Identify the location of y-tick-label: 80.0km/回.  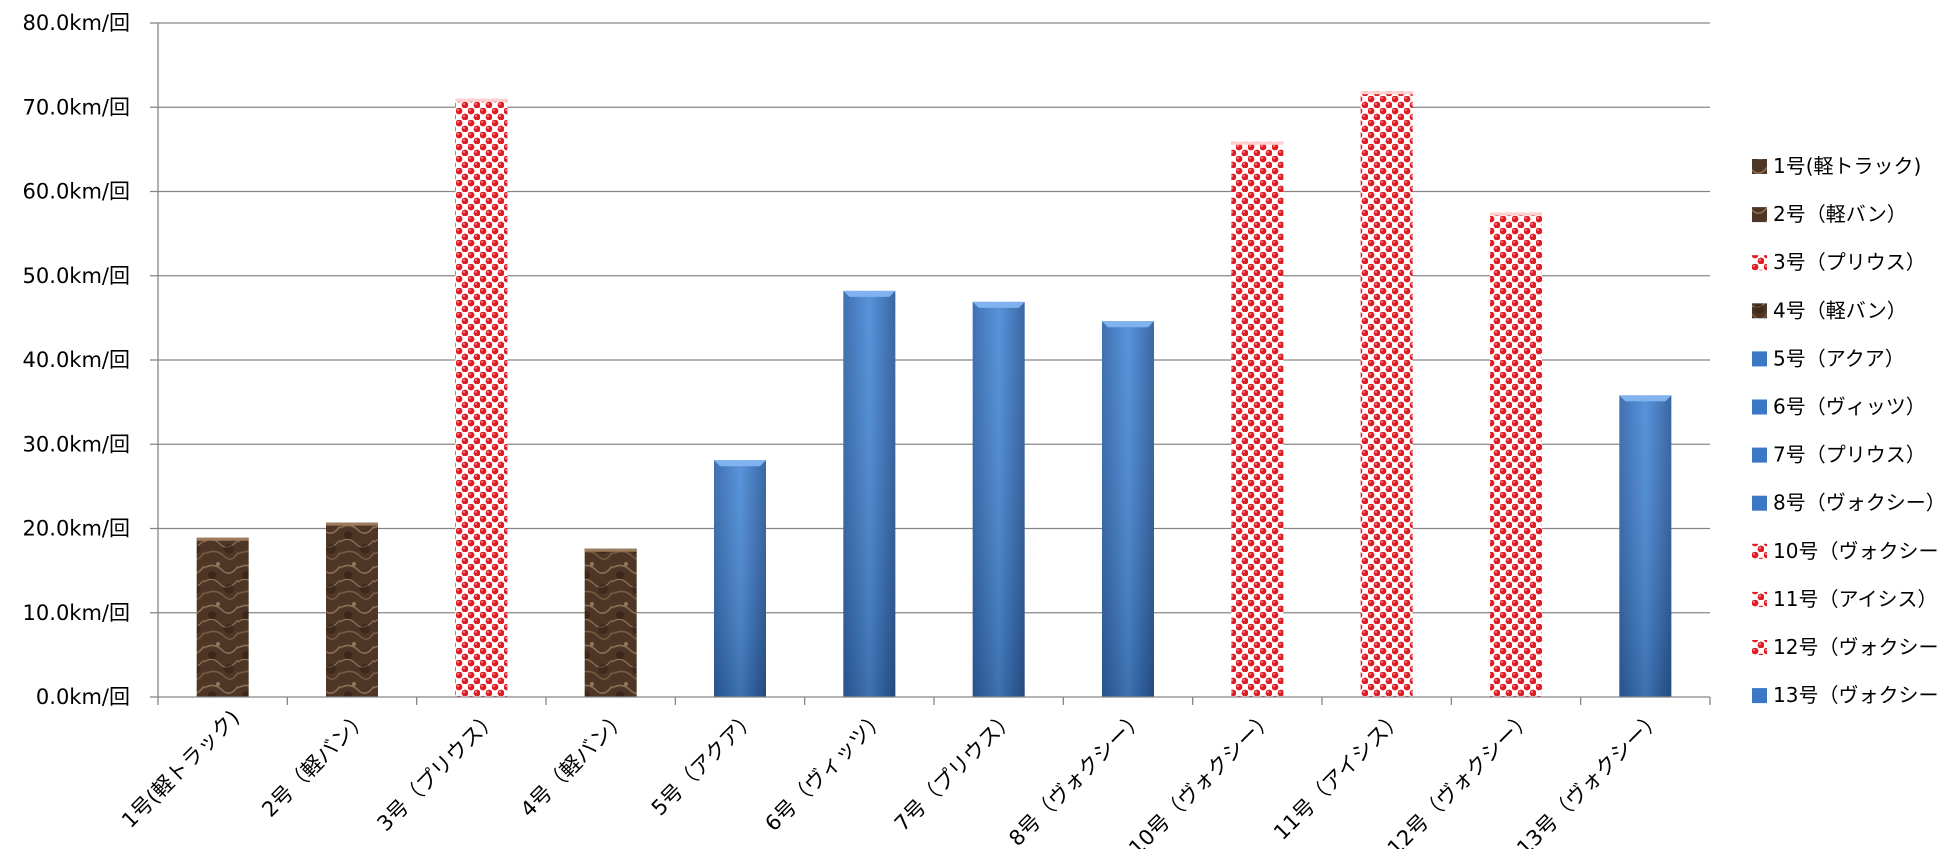
(76, 23).